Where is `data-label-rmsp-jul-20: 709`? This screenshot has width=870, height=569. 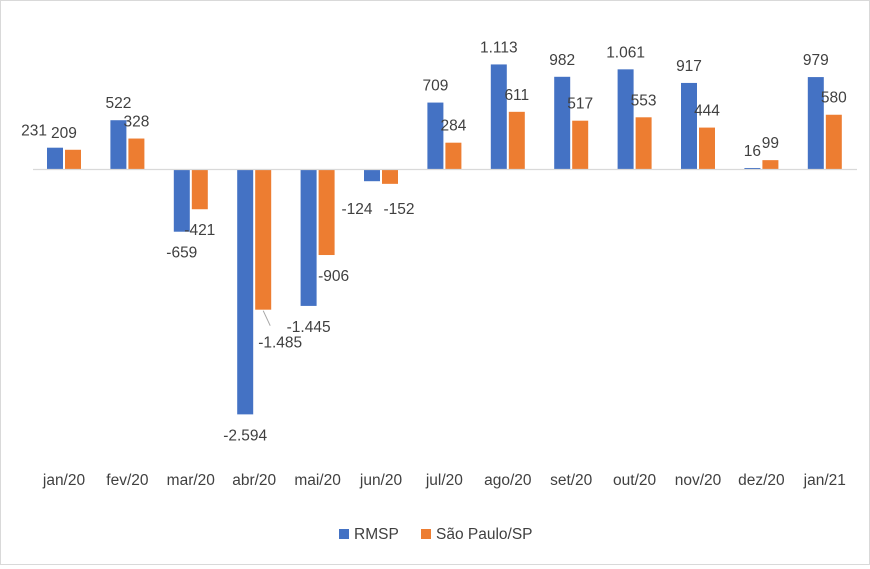 data-label-rmsp-jul-20: 709 is located at coordinates (435, 86).